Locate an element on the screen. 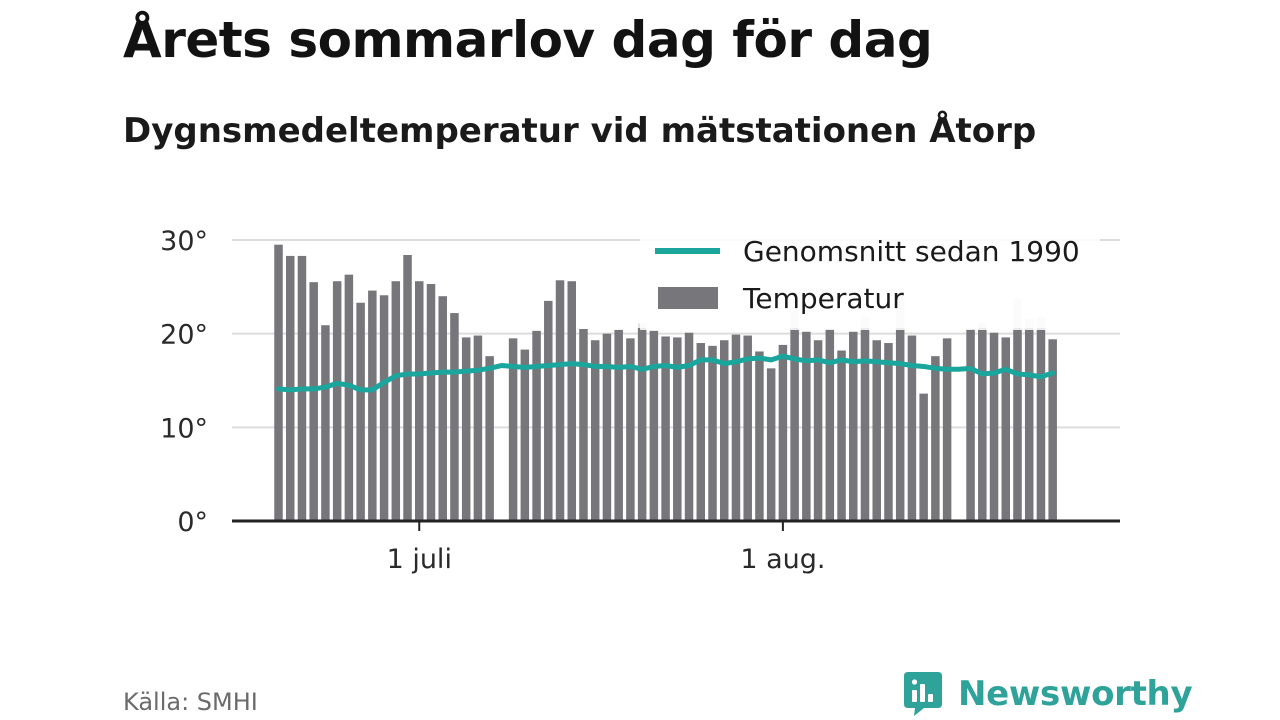  legend: Genomsnitt sedan 1990 Temperatur is located at coordinates (870, 279).